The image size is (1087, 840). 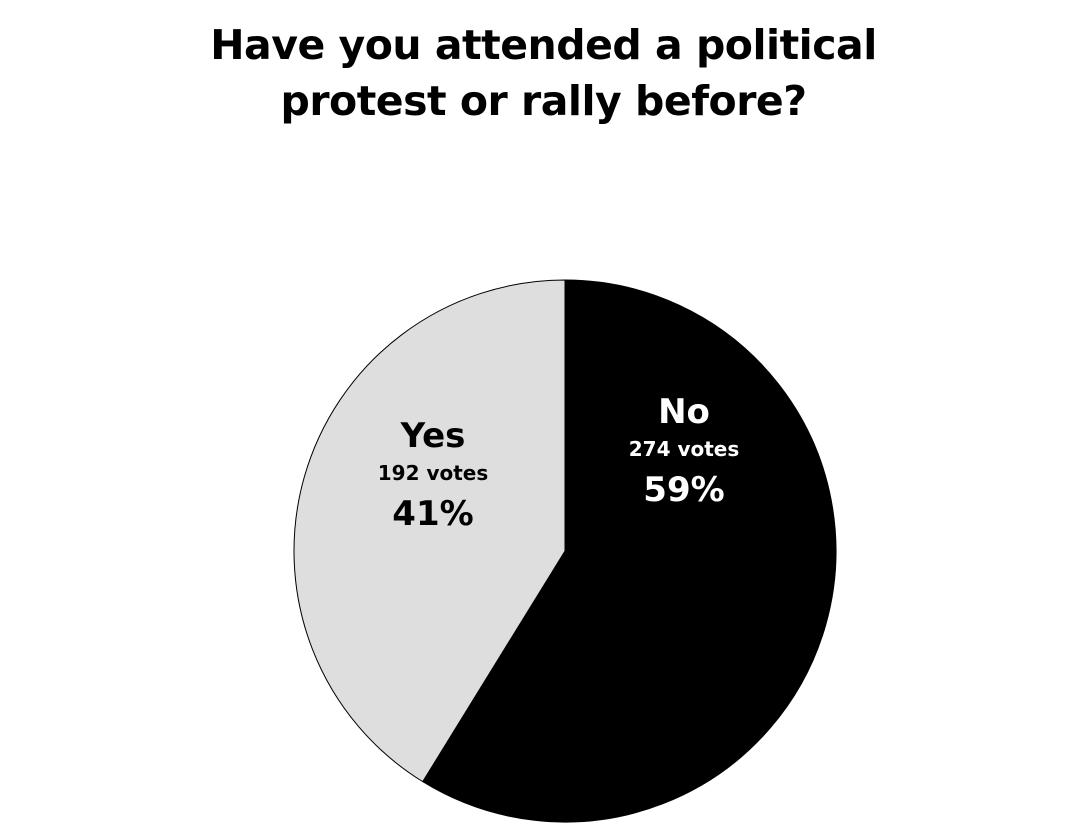 I want to click on slice-percent-no: 59%, so click(x=683, y=490).